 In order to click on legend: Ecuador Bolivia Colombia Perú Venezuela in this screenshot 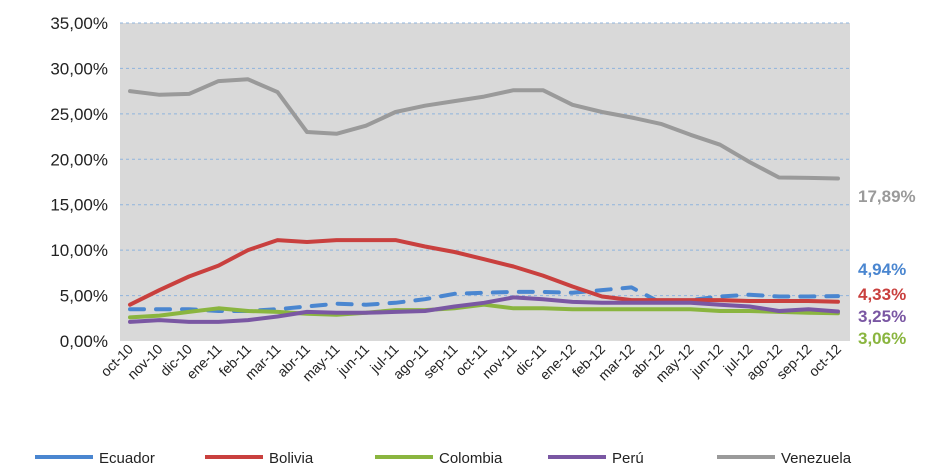, I will do `click(443, 458)`.